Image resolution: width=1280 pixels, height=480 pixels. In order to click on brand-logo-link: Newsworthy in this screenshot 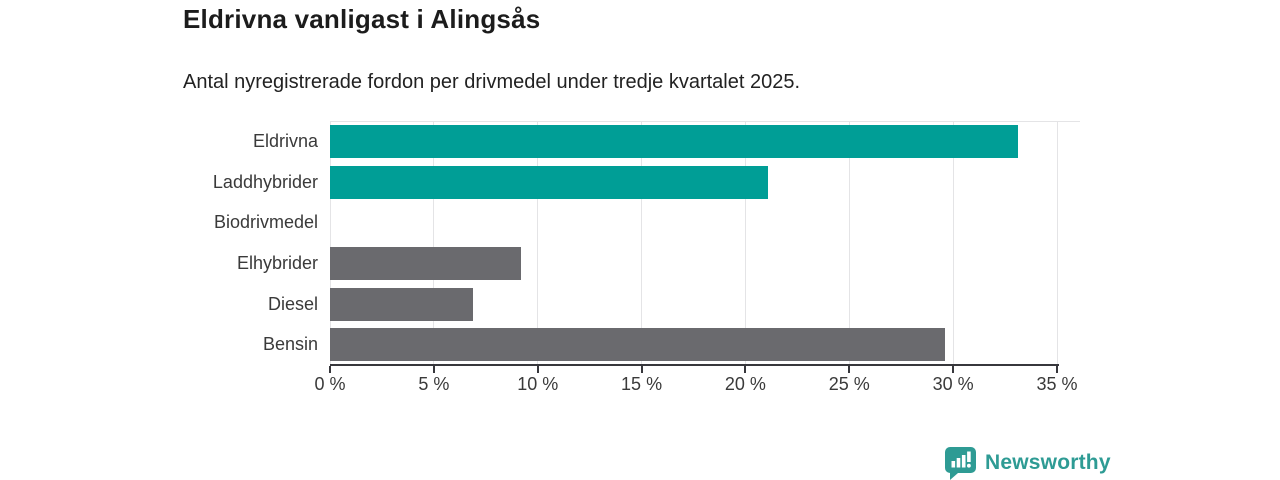, I will do `click(1027, 463)`.